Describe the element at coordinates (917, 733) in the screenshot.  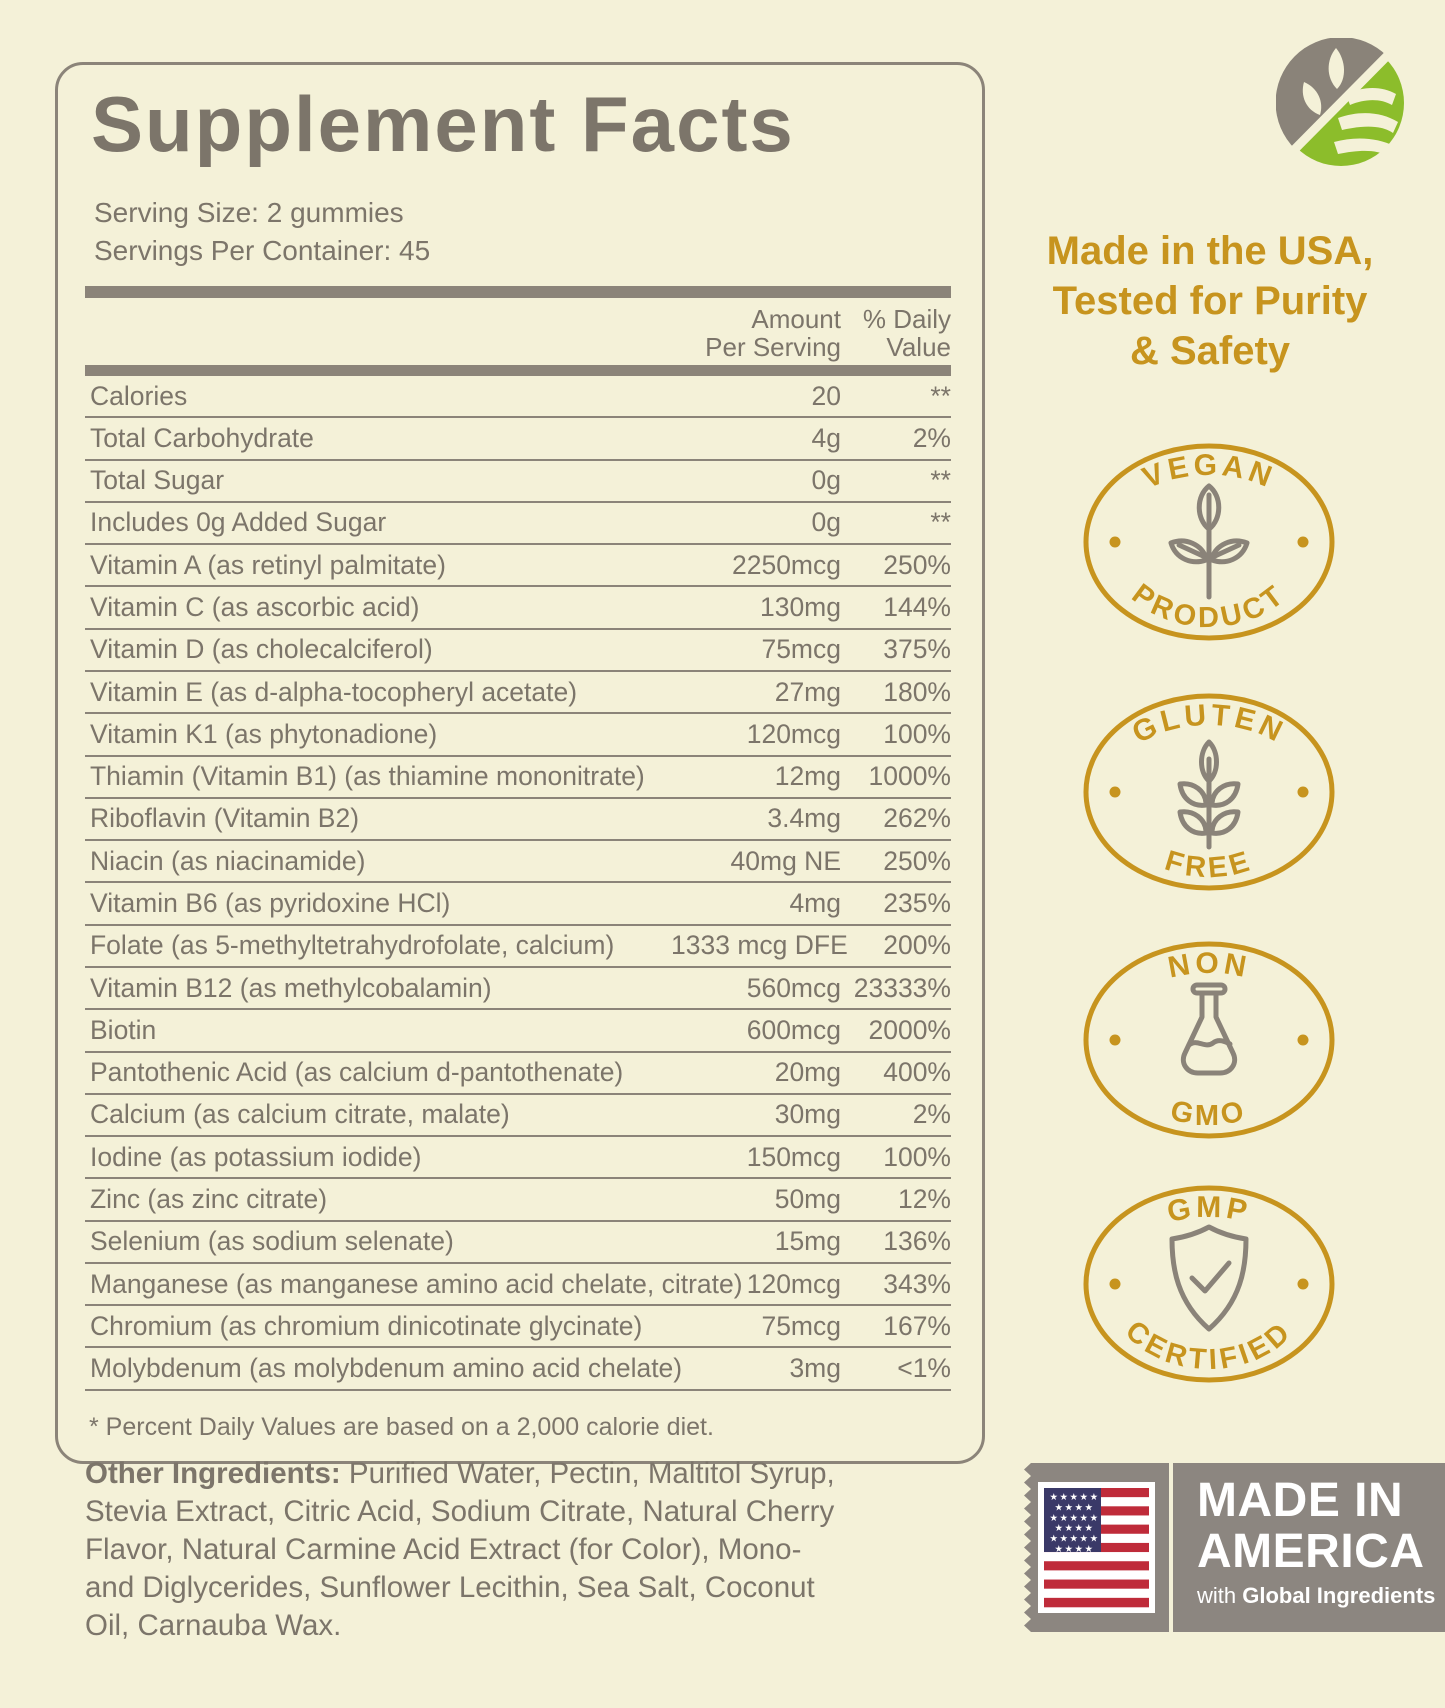
I see `nutrient-dv: 100%` at that location.